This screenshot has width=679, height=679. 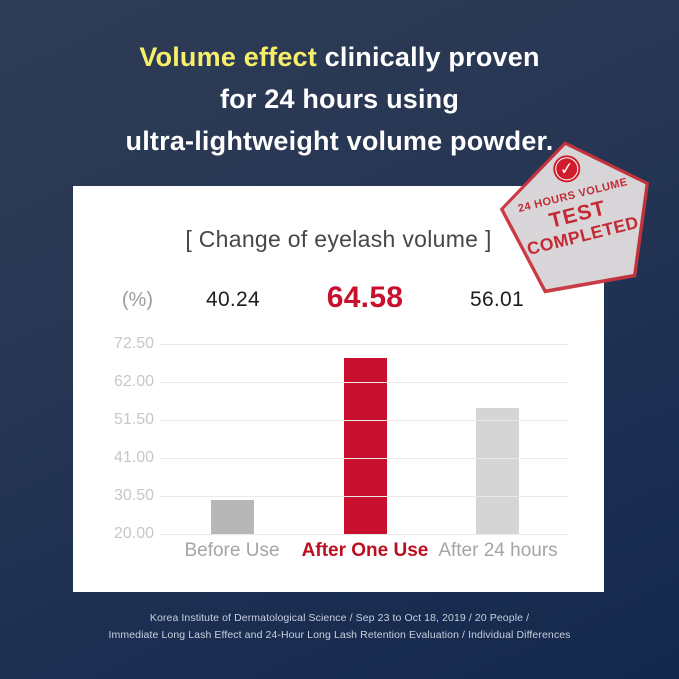 I want to click on chart-title: [ Change of eyelash volume ], so click(x=338, y=239).